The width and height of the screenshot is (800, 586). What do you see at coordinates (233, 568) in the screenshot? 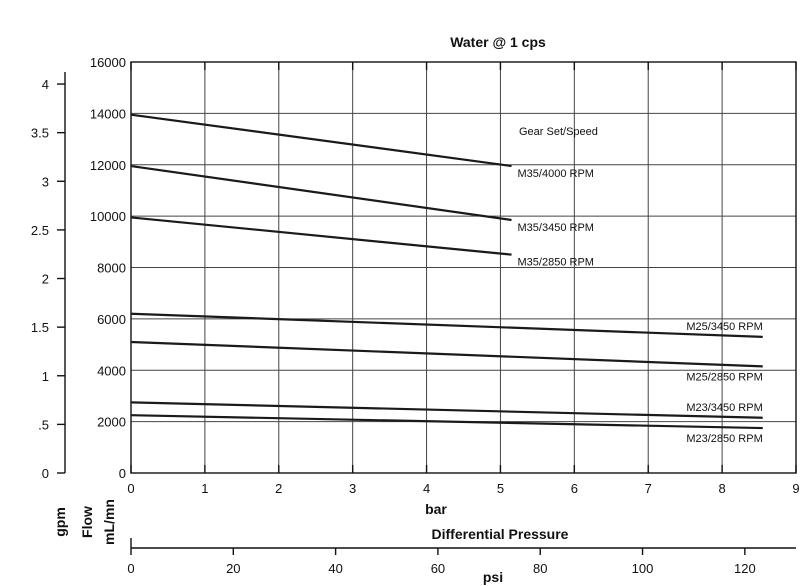
I see `secondary-x-tick-label: 20` at bounding box center [233, 568].